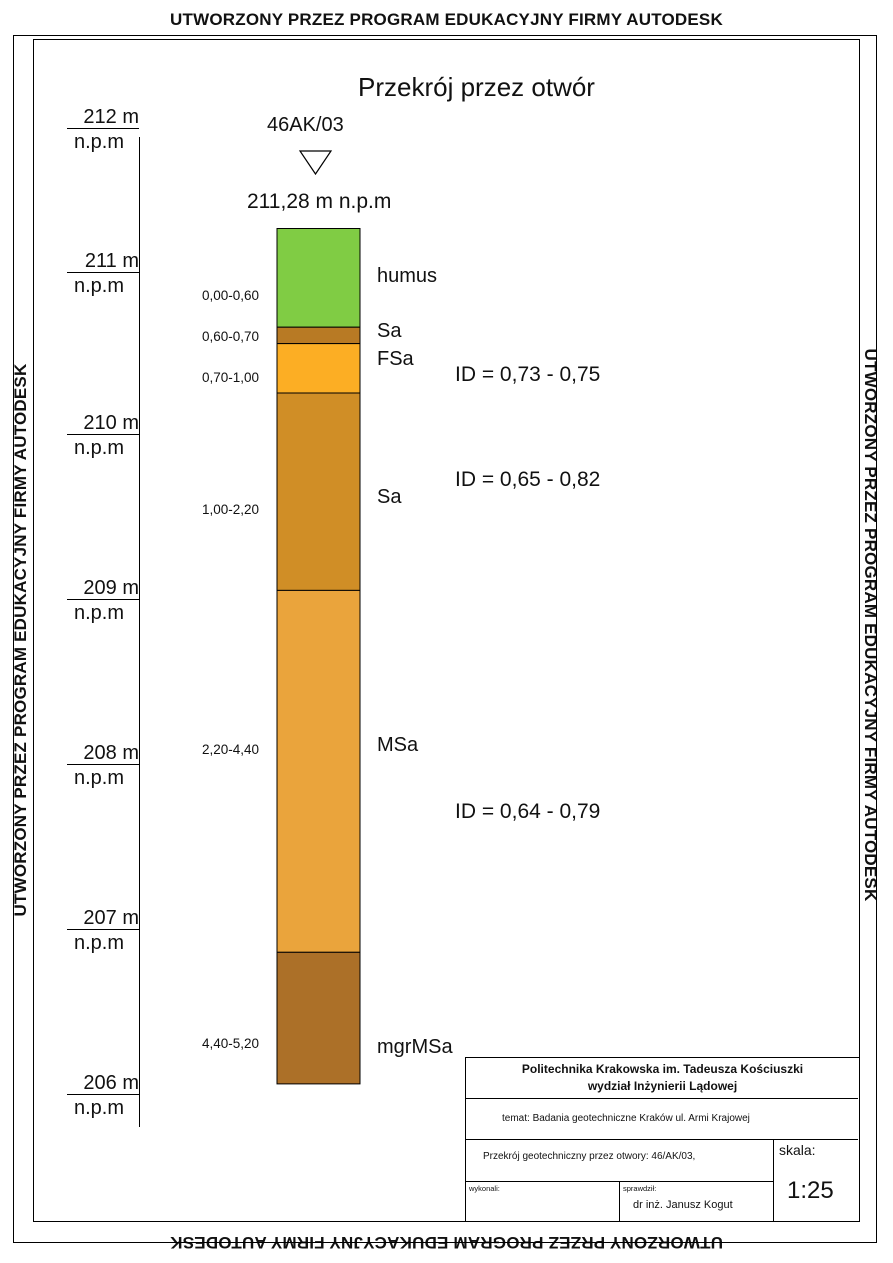  What do you see at coordinates (415, 1047) in the screenshot?
I see `layer-soil-label: mgrMSa` at bounding box center [415, 1047].